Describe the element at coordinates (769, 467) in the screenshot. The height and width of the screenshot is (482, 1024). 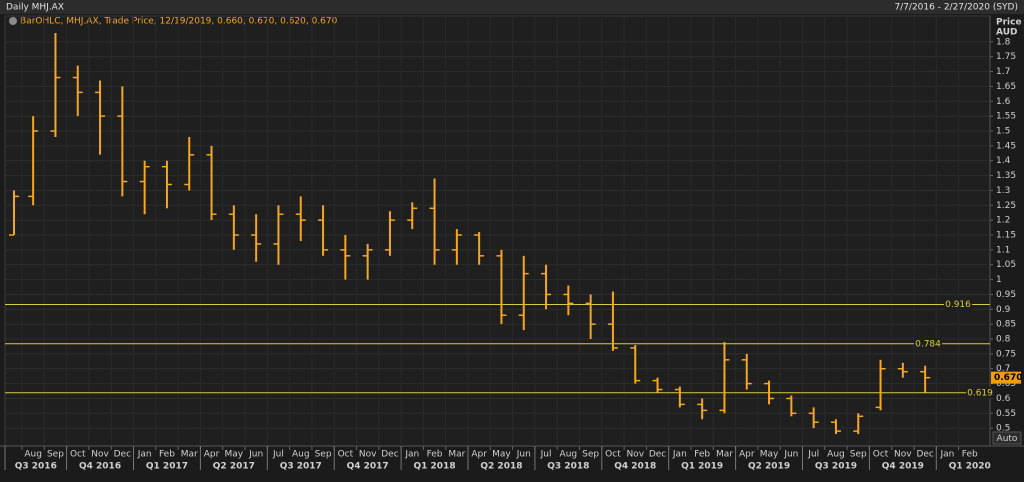
I see `quarter-label: Q2 2019` at that location.